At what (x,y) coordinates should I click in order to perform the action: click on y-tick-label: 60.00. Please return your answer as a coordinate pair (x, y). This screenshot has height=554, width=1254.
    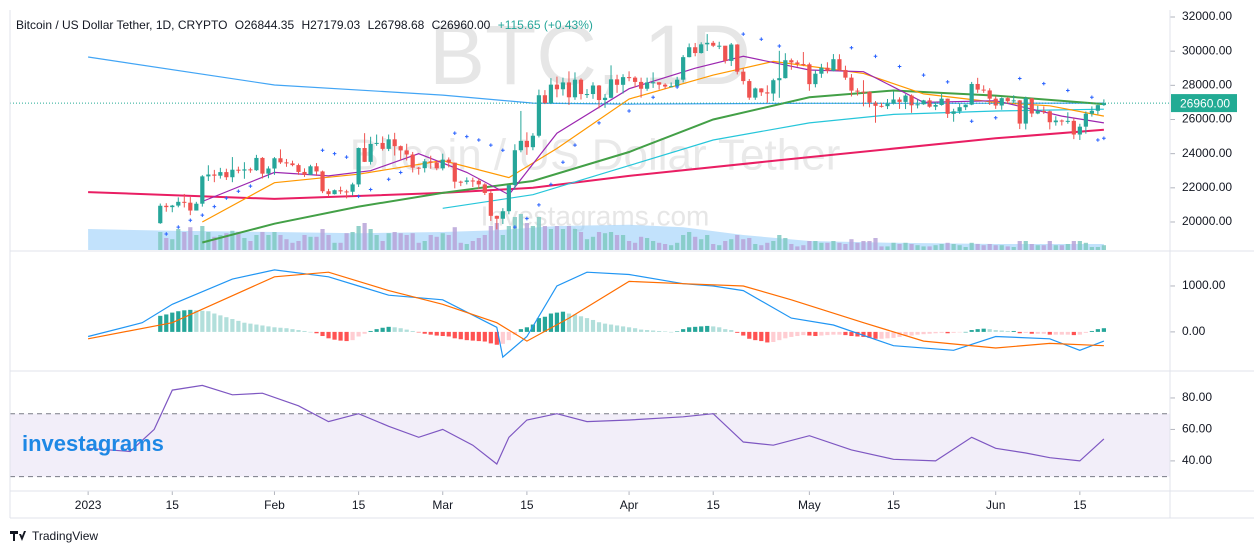
    Looking at the image, I should click on (1197, 429).